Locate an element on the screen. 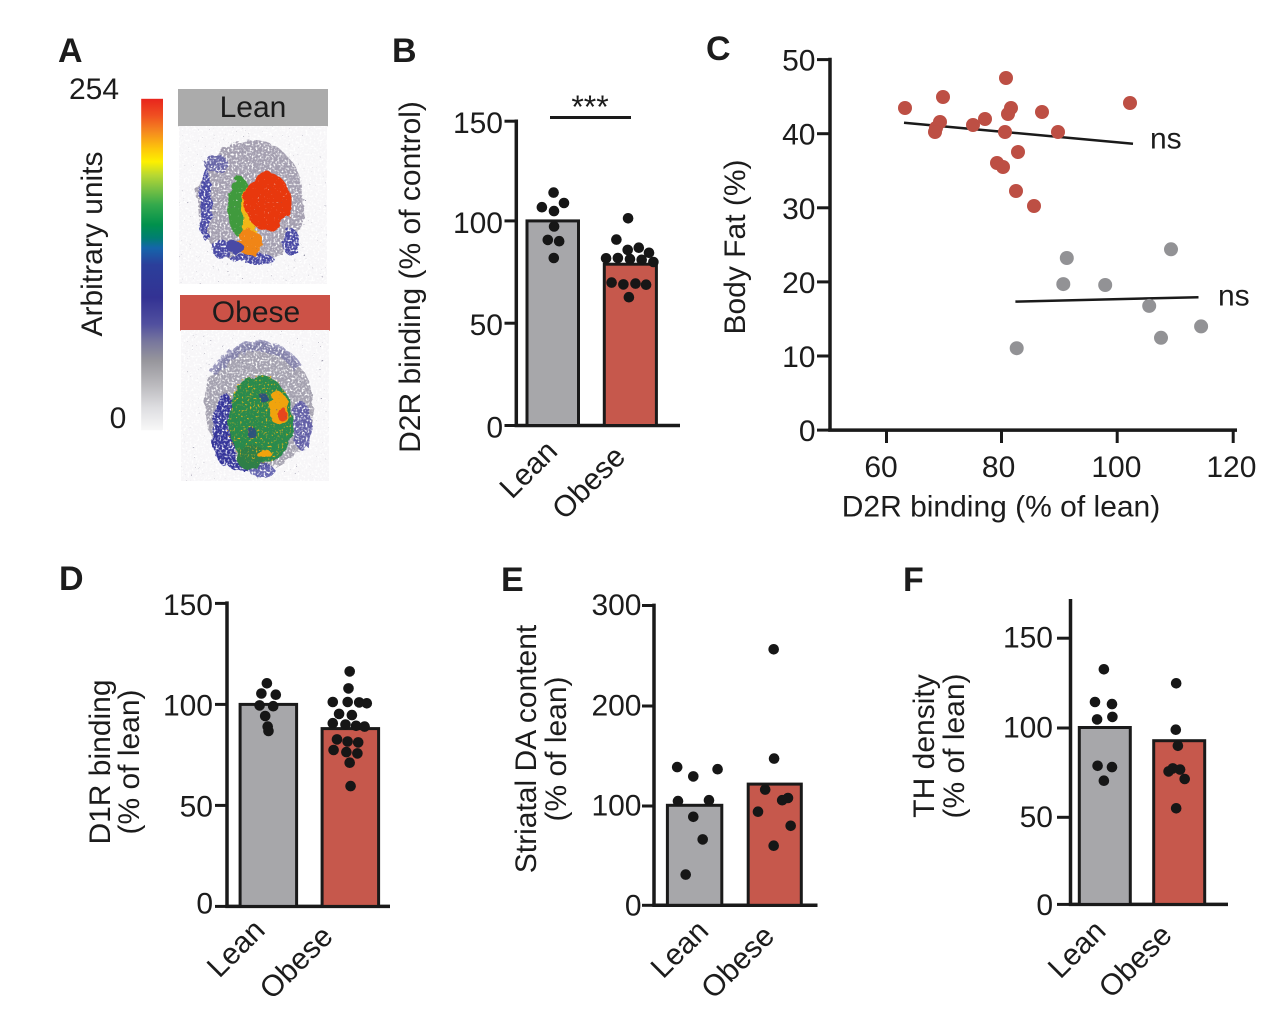 The width and height of the screenshot is (1280, 1009). svg-text: E is located at coordinates (512, 580).